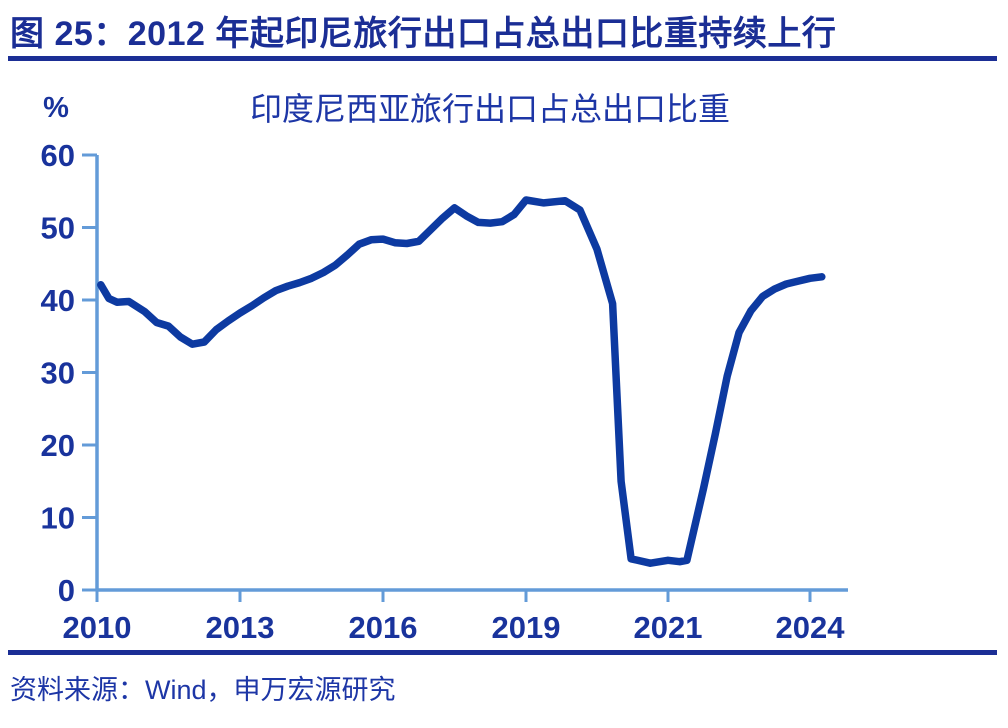  I want to click on x-tick-label: 2021, so click(668, 627).